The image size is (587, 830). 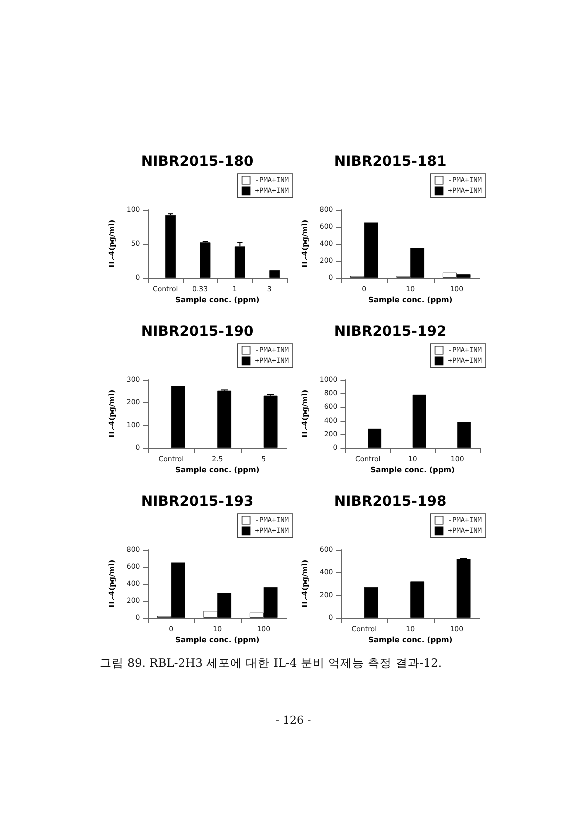 What do you see at coordinates (197, 332) in the screenshot?
I see `chart-title: NIBR2015-190` at bounding box center [197, 332].